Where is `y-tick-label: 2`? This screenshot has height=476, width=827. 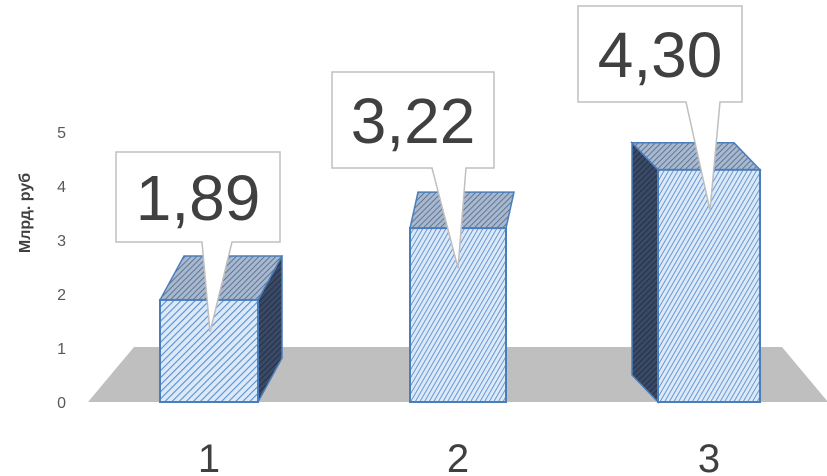
y-tick-label: 2 is located at coordinates (61, 295).